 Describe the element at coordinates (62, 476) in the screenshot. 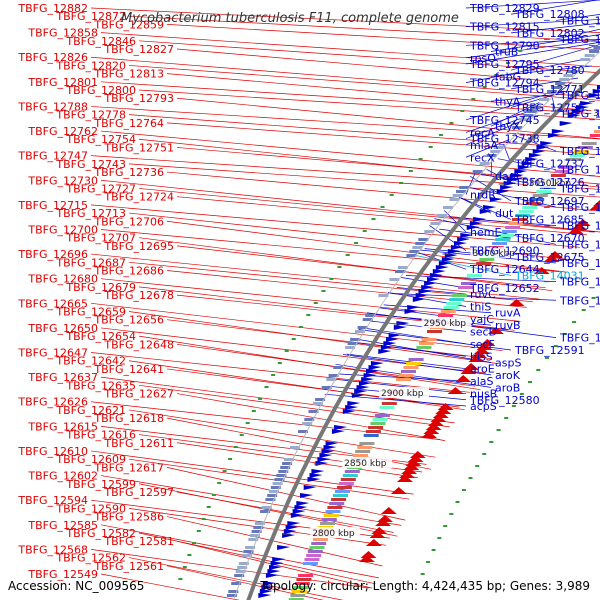

I see `left-gene-label: TBFG_12602` at that location.